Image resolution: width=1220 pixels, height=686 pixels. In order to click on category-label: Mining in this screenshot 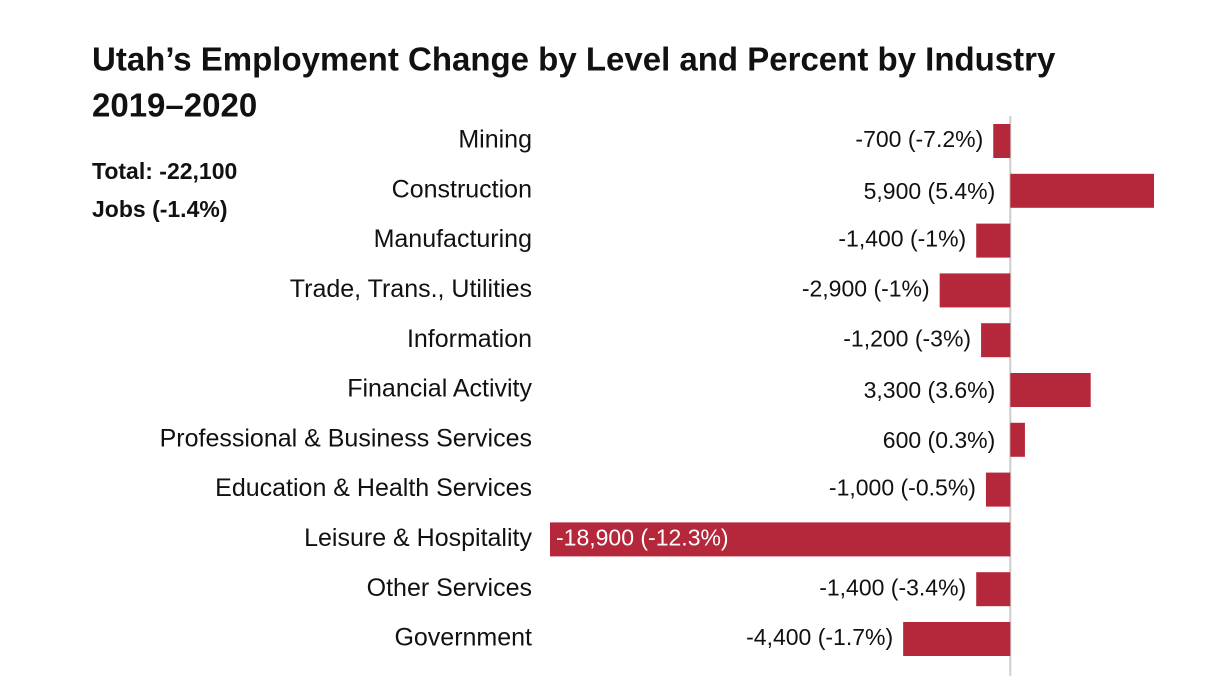, I will do `click(495, 140)`.